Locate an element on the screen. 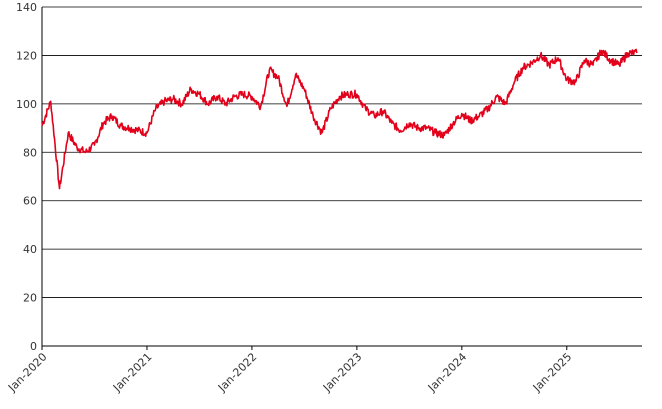  y-tick-label-80: 80 is located at coordinates (30, 152).